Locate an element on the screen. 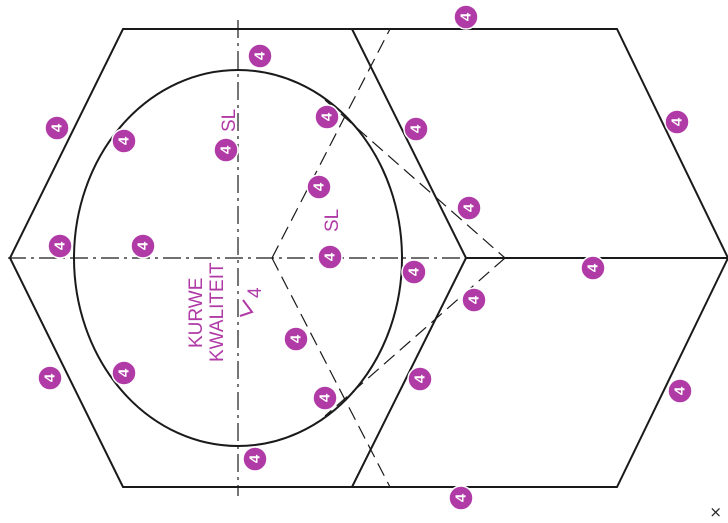 The height and width of the screenshot is (523, 728). hidden-line-right-lower is located at coordinates (415, 337).